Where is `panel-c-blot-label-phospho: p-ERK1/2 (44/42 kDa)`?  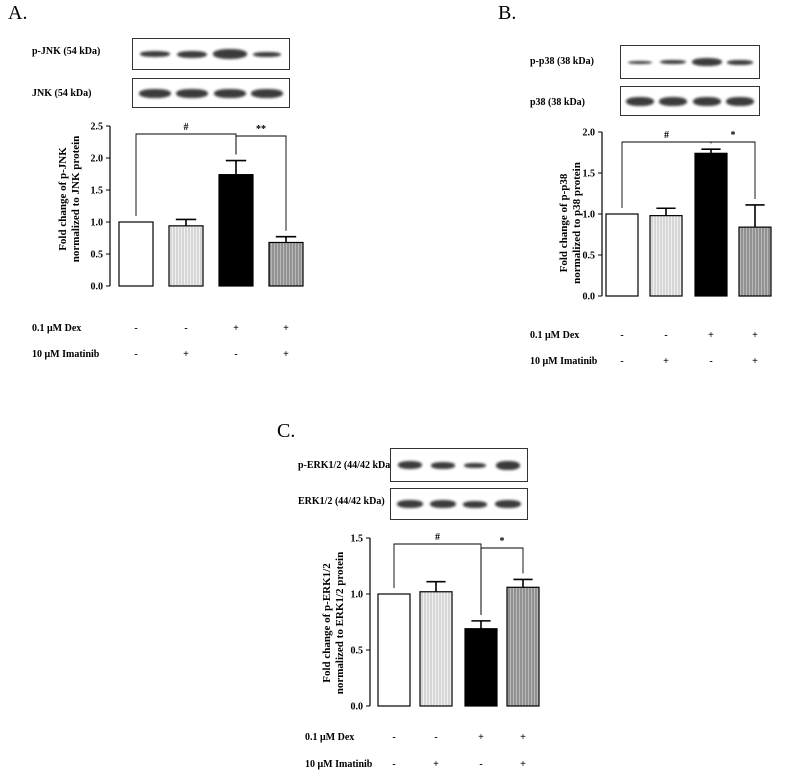
panel-c-blot-label-phospho: p-ERK1/2 (44/42 kDa) is located at coordinates (346, 465).